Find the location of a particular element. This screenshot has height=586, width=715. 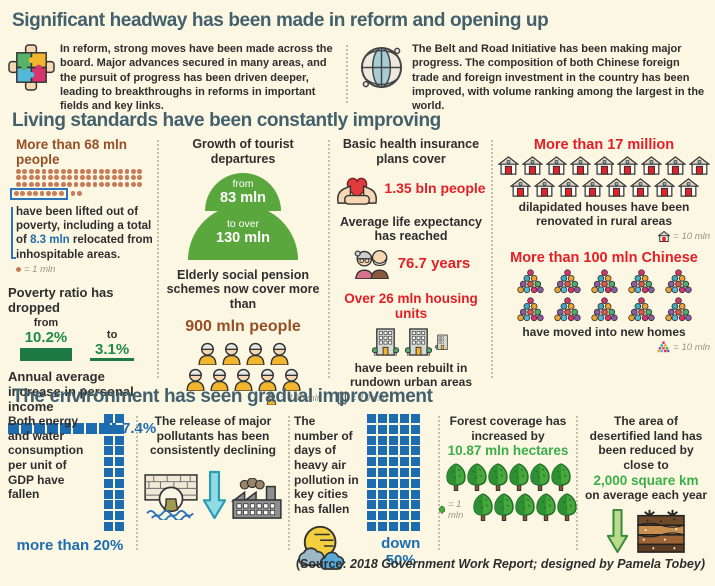

crowd-mini-icon is located at coordinates (663, 347).